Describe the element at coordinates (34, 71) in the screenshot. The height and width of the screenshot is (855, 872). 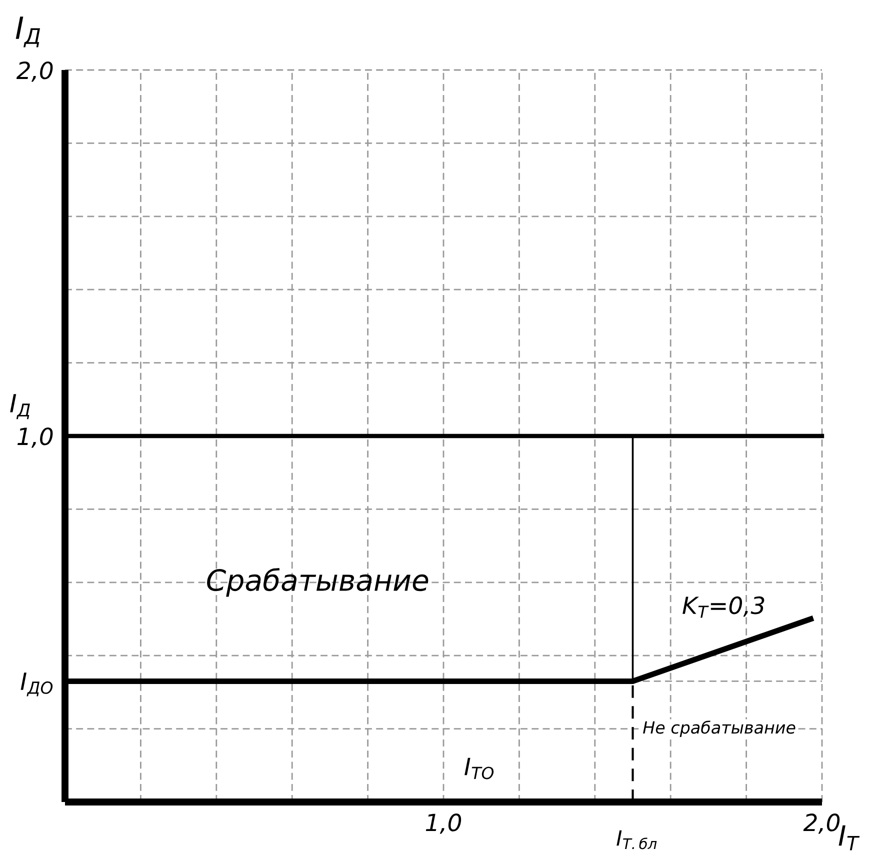
I see `y-tick-label: 2,0` at that location.